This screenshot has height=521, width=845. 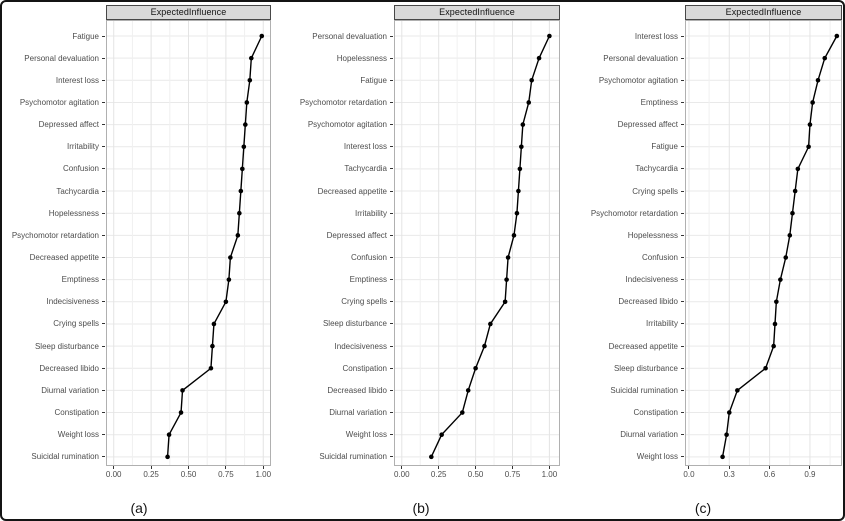 I want to click on strip-header-b: ExpectedInfluence, so click(x=477, y=12).